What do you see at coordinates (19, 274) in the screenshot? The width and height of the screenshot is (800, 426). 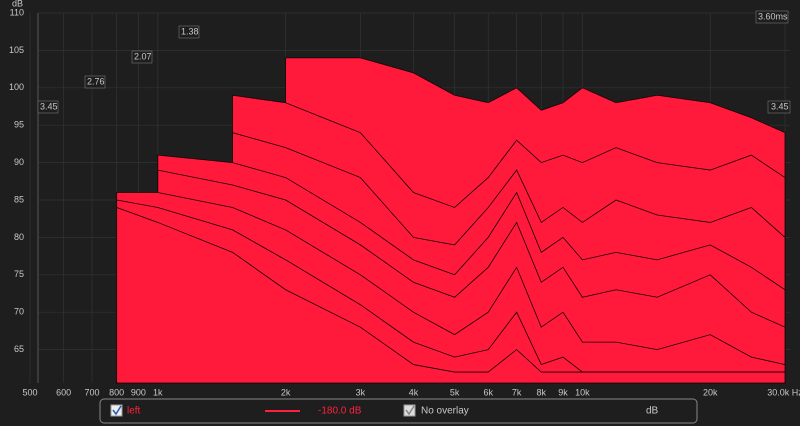 I see `y-tick-label: 75` at bounding box center [19, 274].